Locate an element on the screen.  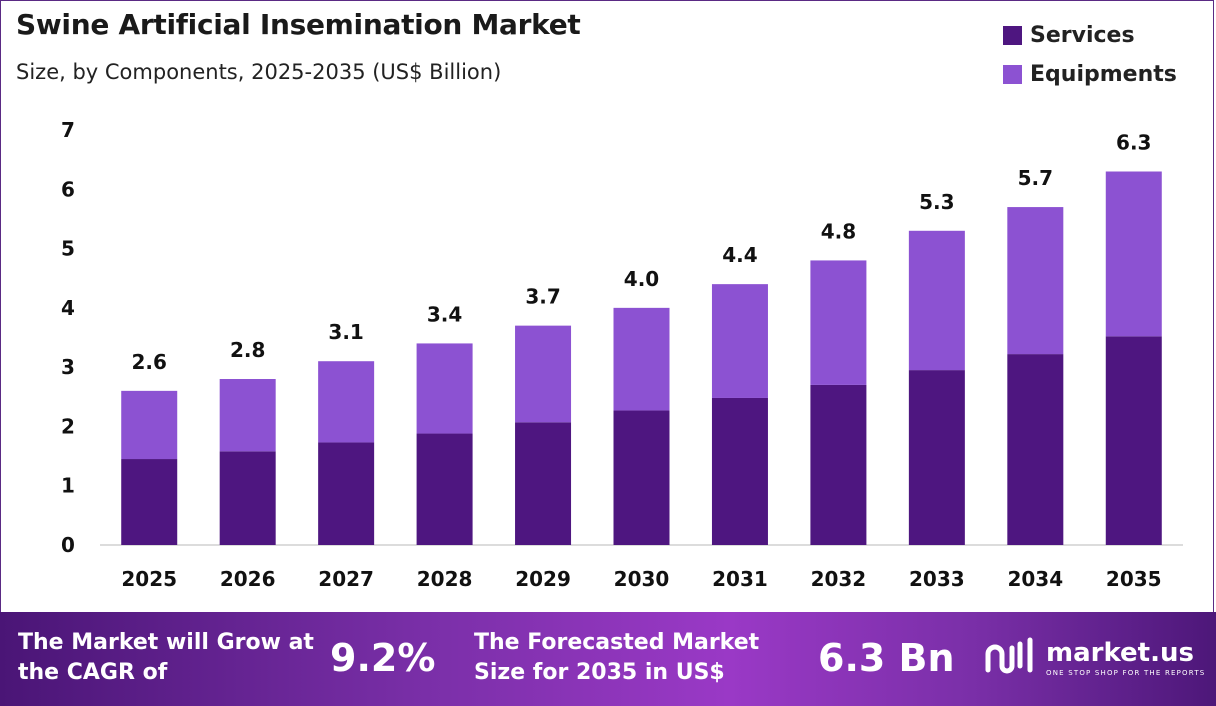
bar-equipments-2034 is located at coordinates (1035, 281).